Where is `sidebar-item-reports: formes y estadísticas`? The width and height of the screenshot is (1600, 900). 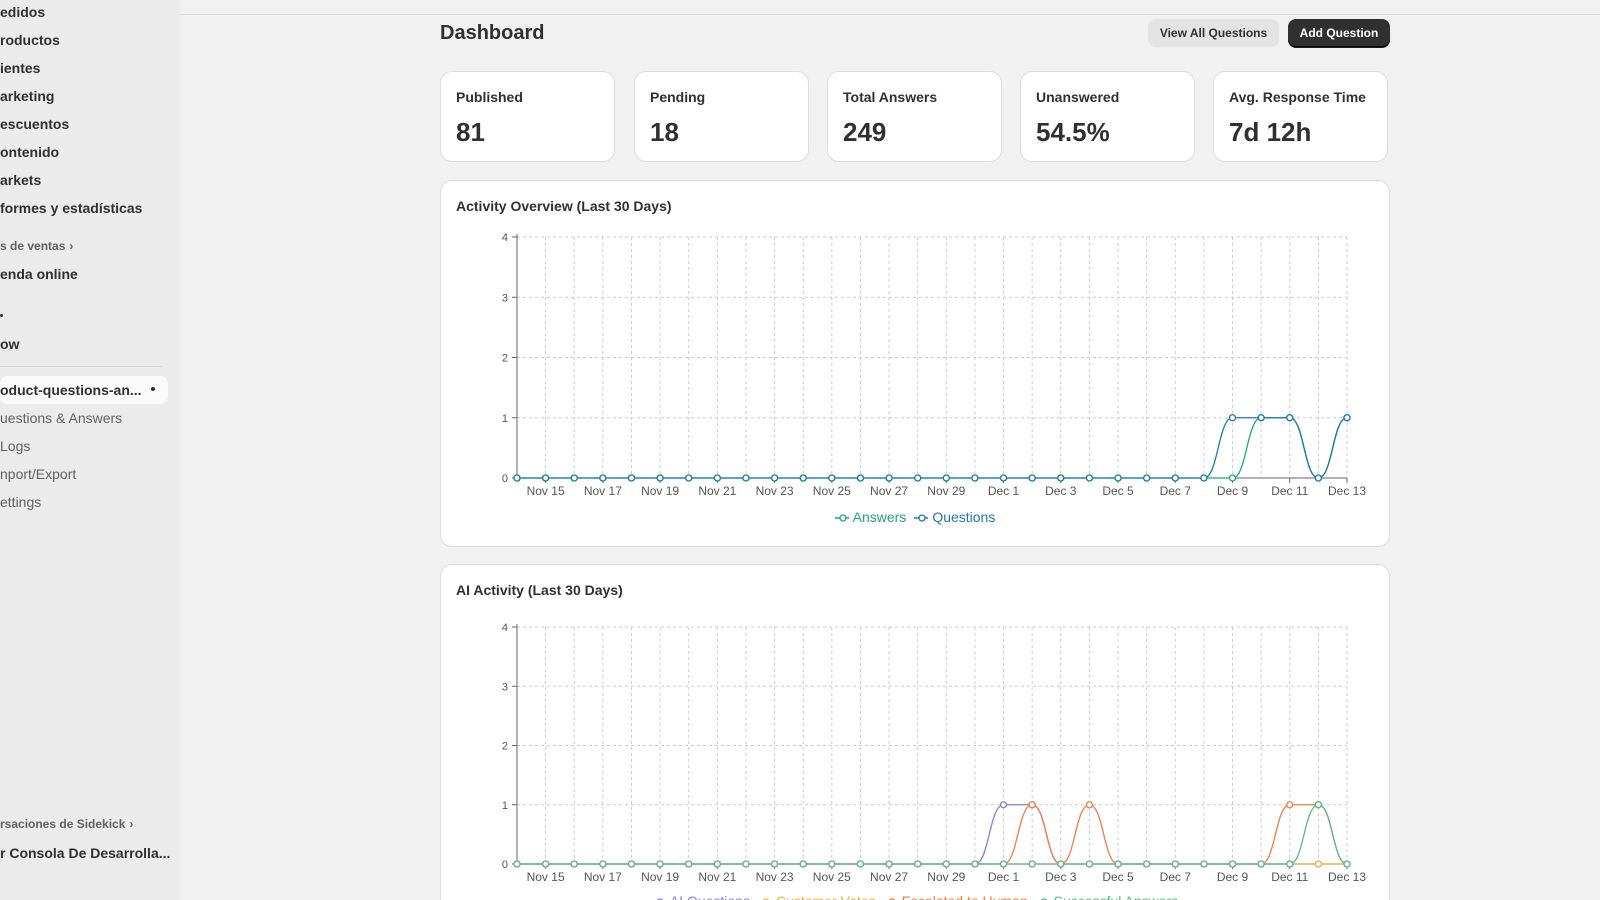 sidebar-item-reports: formes y estadísticas is located at coordinates (71, 208).